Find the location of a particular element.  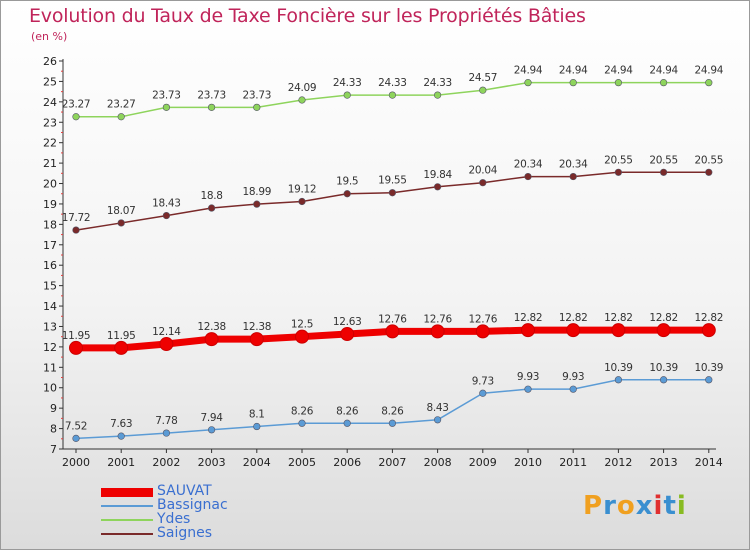

data-label: 9.73 is located at coordinates (483, 381).